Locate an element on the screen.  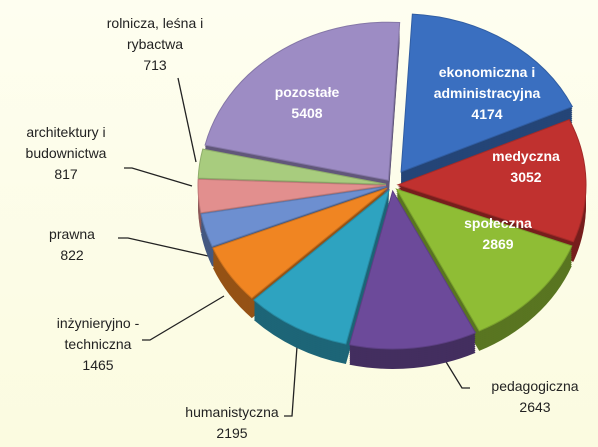
data-label: pedagogiczna 2643 is located at coordinates (534, 397).